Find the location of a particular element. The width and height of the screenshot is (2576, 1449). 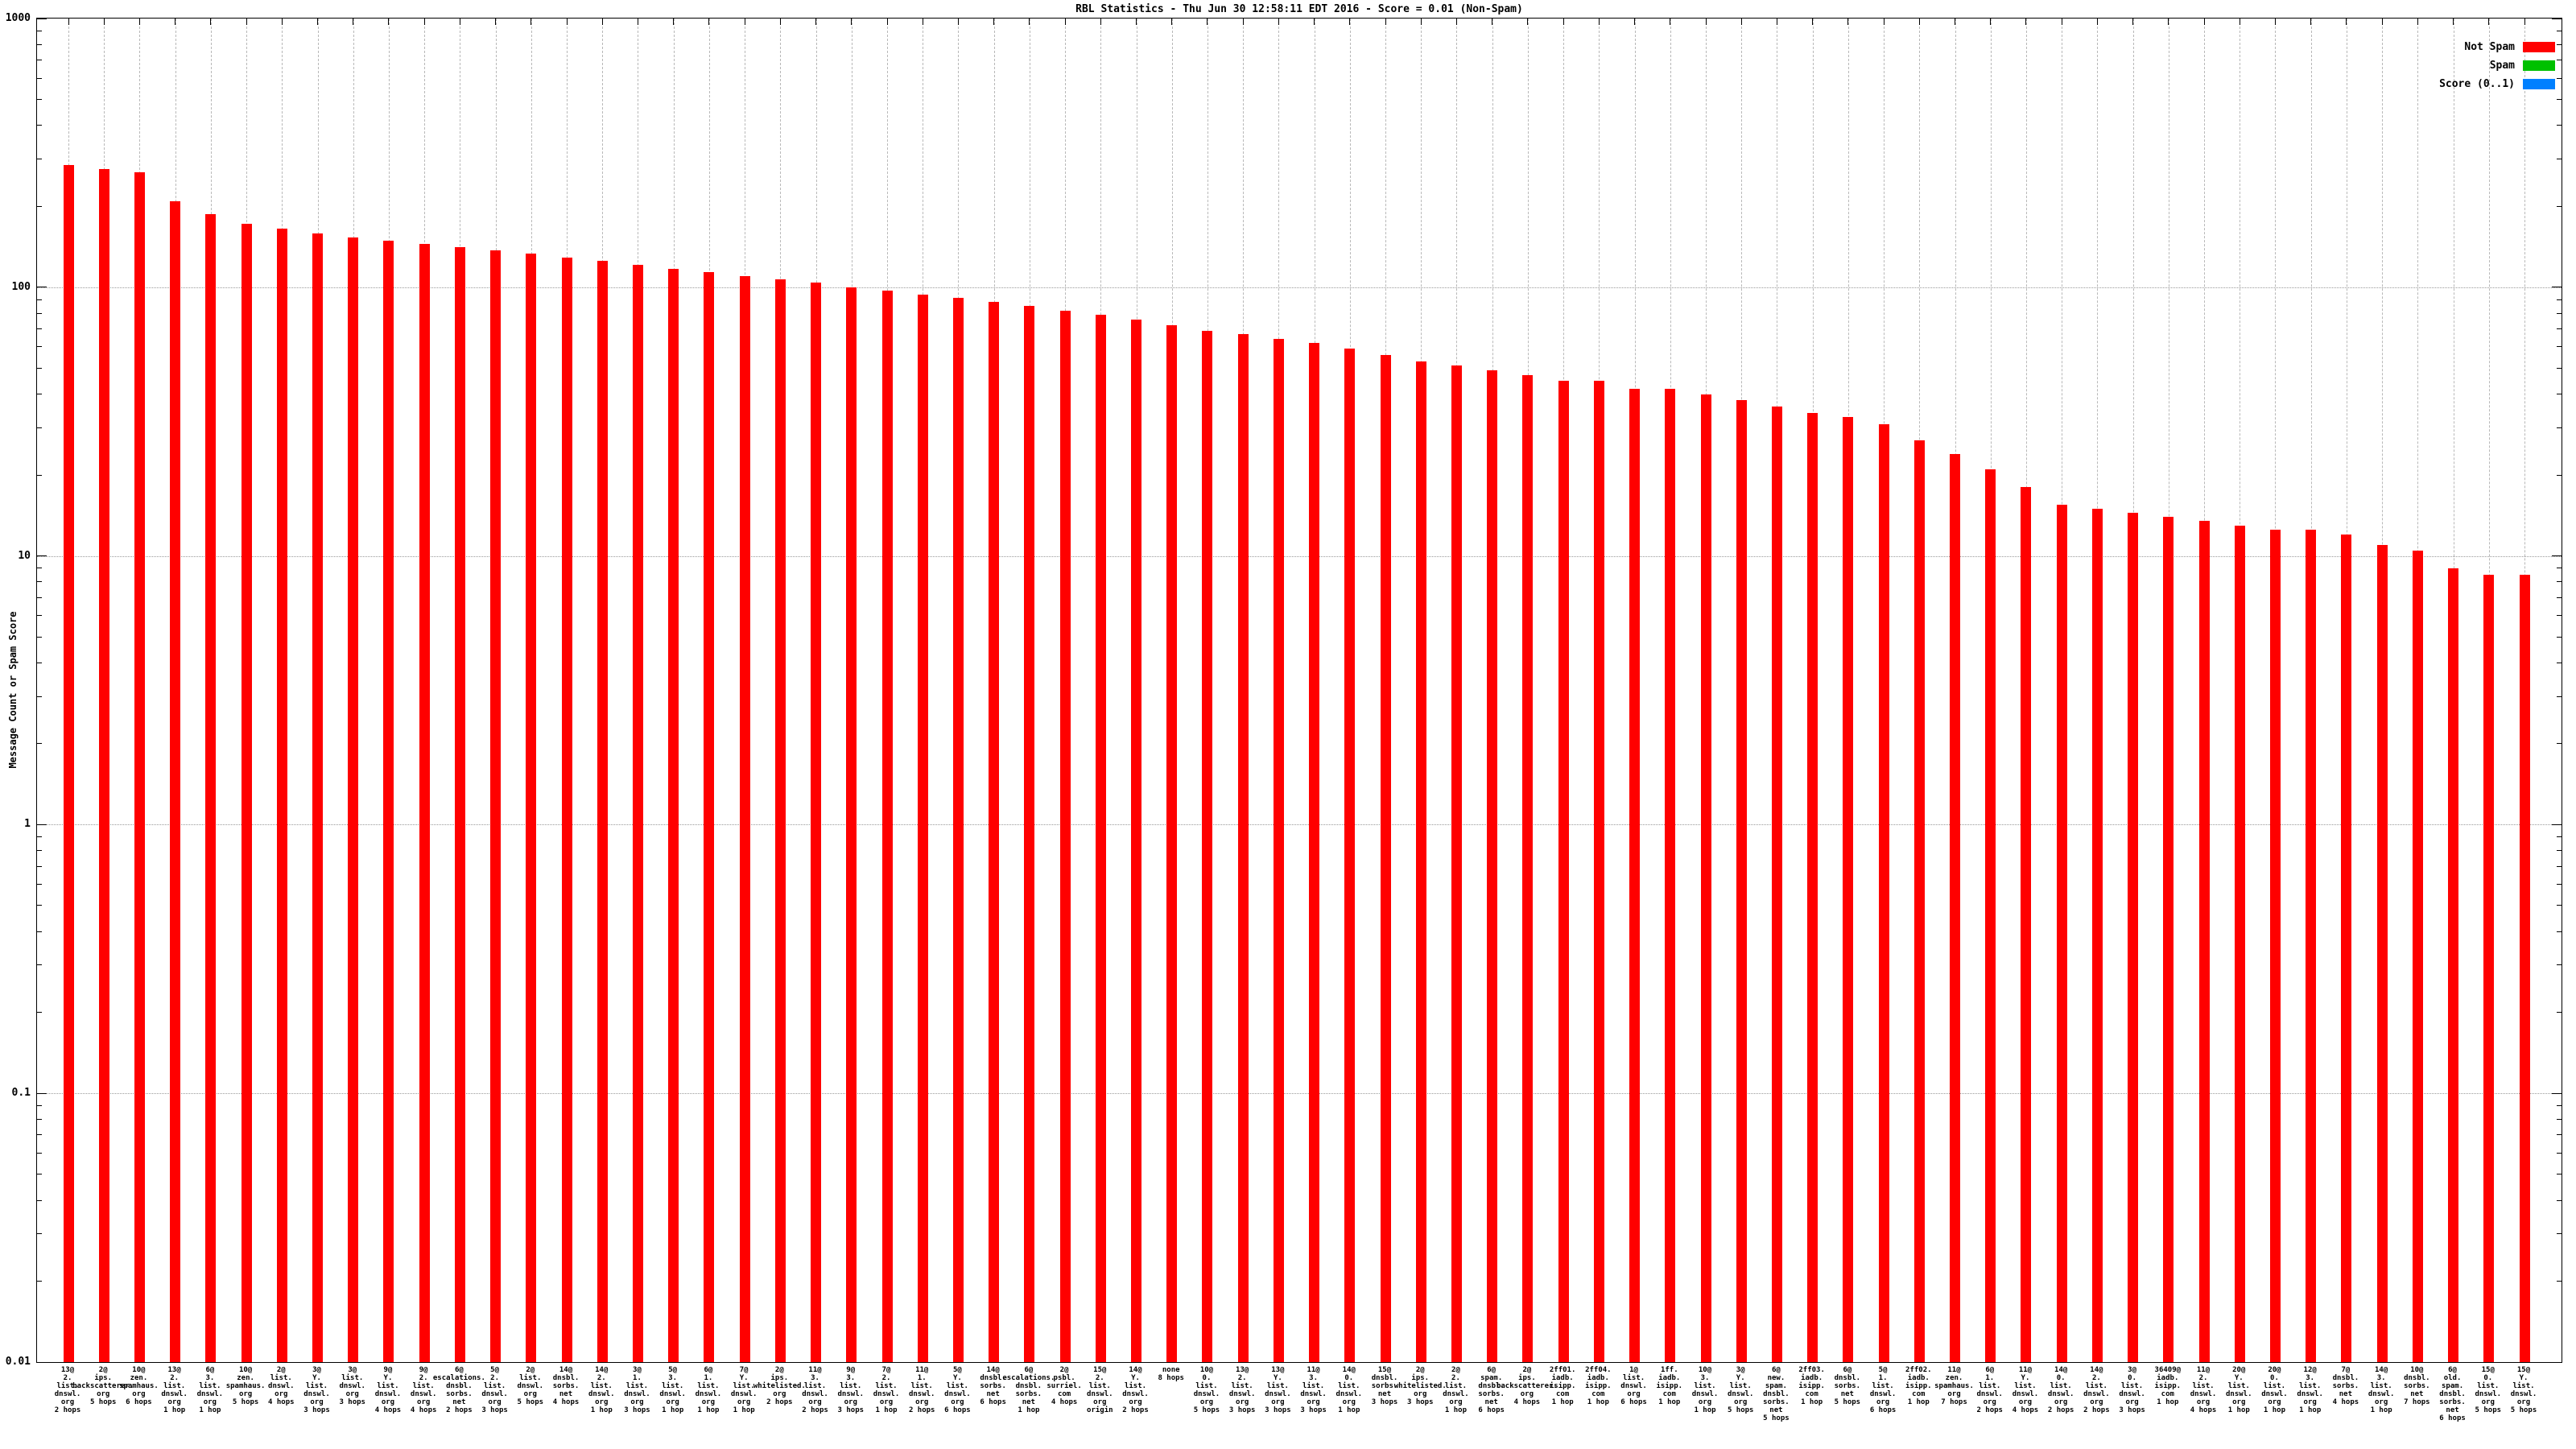

bar-label: 15@ 2. list. dnswl. org origin is located at coordinates (1100, 1390).